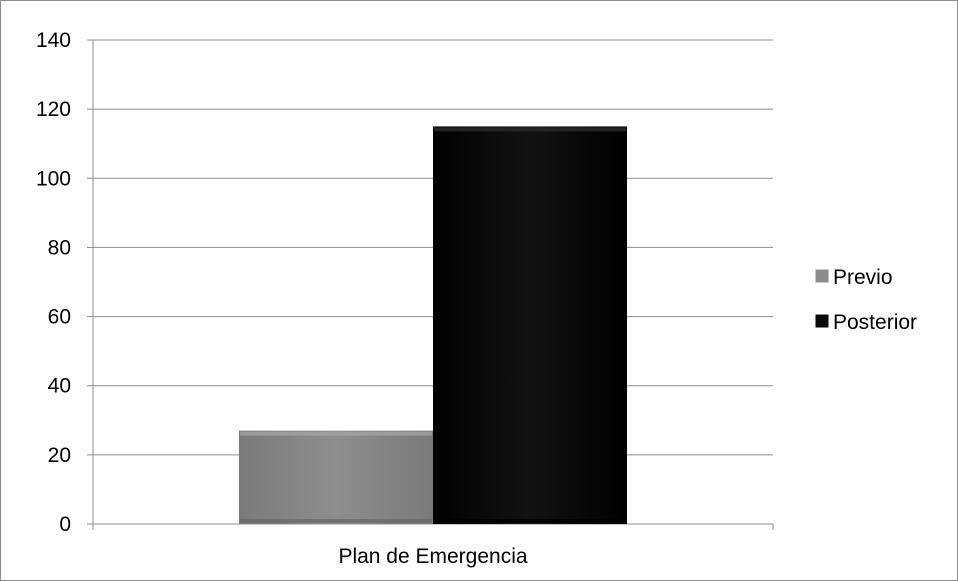 The image size is (958, 581). Describe the element at coordinates (59, 247) in the screenshot. I see `y-tick-label: 80` at that location.